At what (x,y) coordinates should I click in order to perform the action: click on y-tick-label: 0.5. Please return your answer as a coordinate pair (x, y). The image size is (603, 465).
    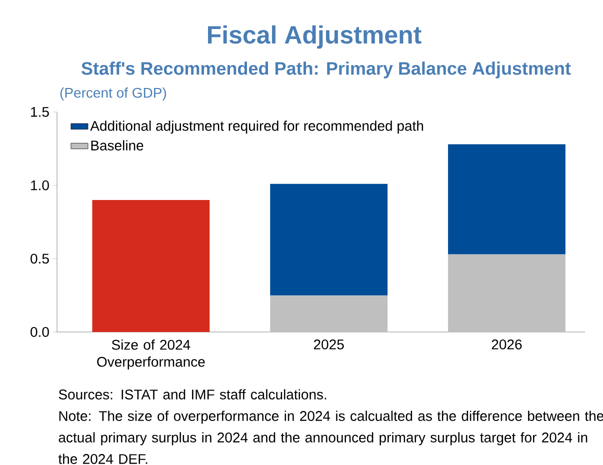
    Looking at the image, I should click on (39, 259).